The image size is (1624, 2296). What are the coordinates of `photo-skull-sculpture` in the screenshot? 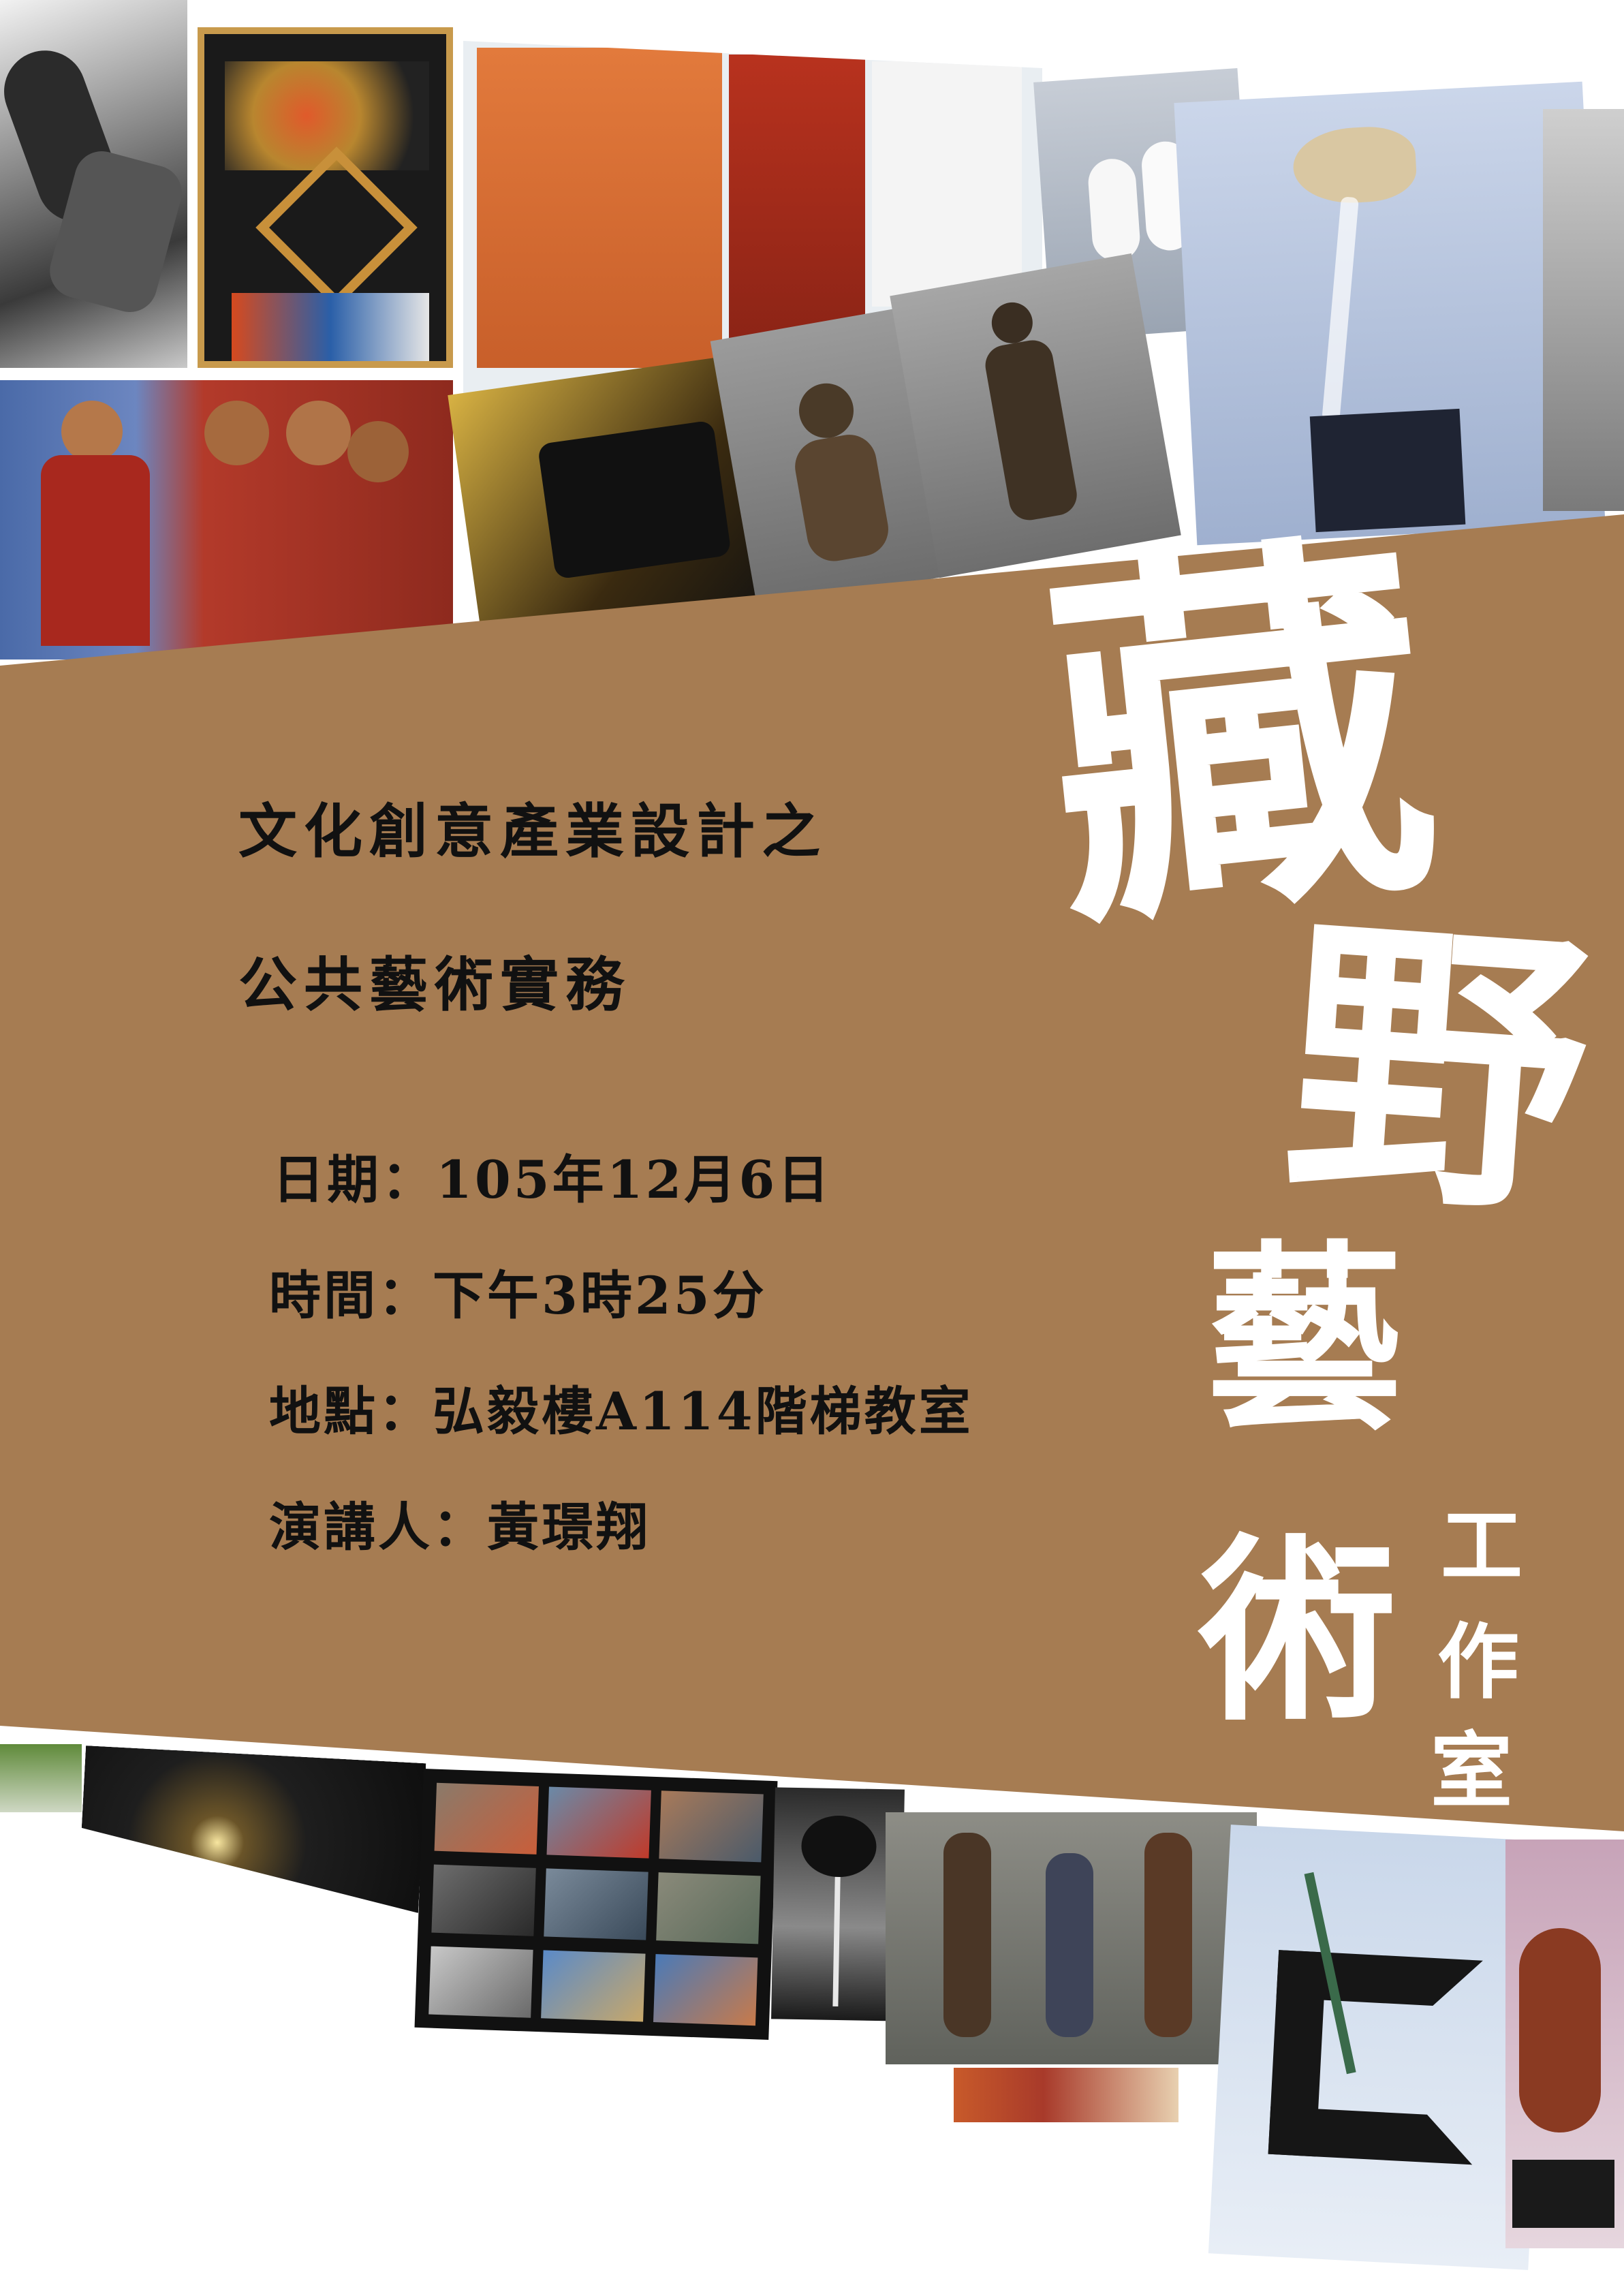 It's located at (1390, 314).